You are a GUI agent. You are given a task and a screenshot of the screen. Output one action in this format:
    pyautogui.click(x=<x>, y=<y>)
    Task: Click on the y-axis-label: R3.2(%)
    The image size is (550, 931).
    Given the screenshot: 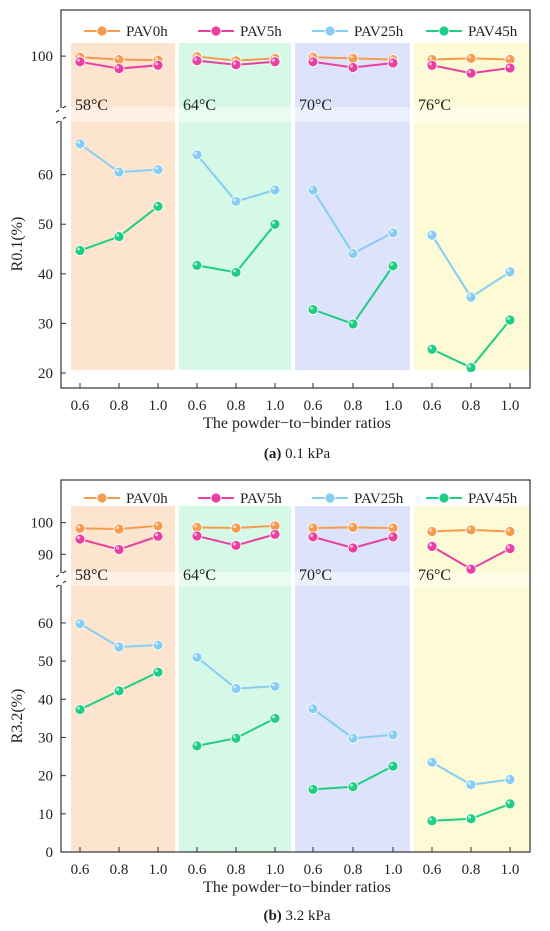 What is the action you would take?
    pyautogui.click(x=17, y=716)
    